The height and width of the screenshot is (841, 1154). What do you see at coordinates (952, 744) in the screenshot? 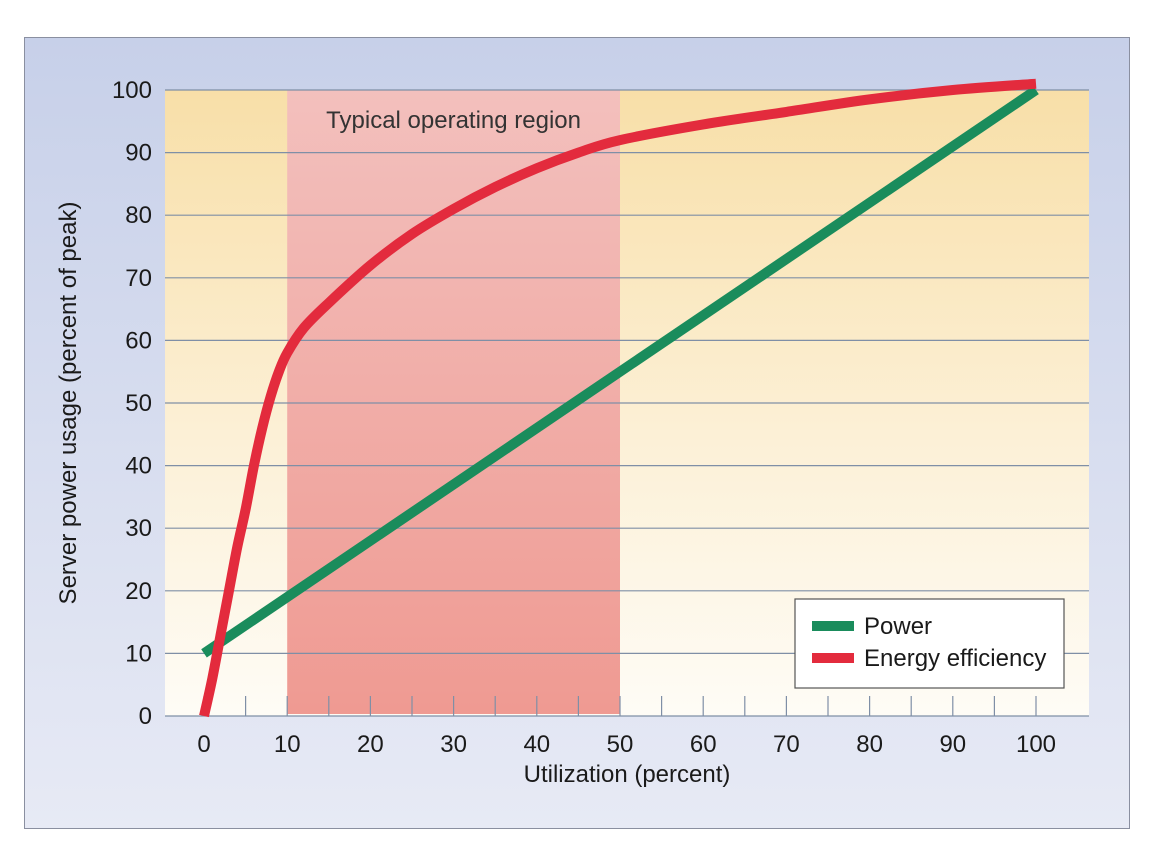
I see `x-tick-label-90: 90` at bounding box center [952, 744].